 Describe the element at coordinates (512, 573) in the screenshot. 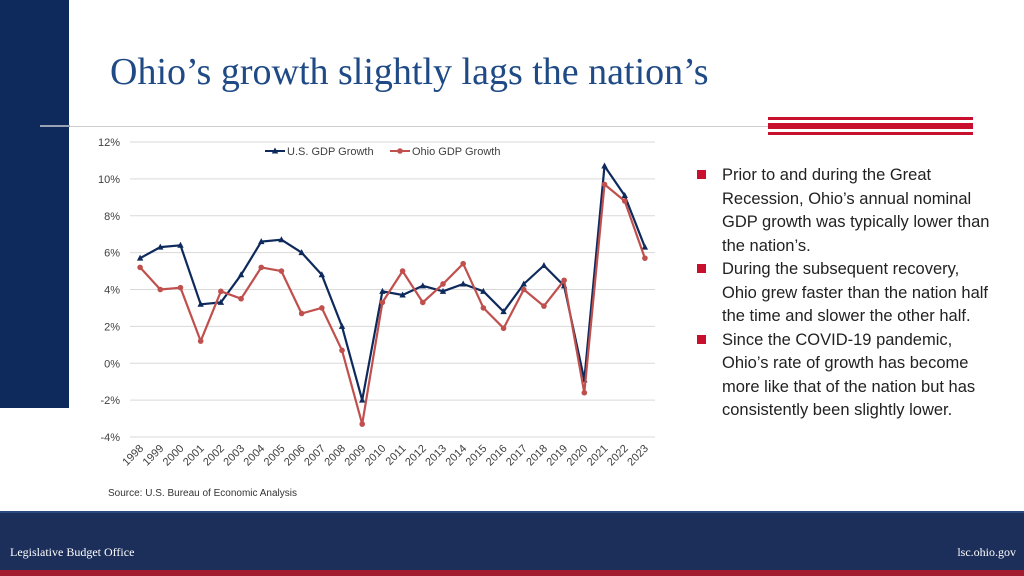

I see `footer-red-line` at that location.